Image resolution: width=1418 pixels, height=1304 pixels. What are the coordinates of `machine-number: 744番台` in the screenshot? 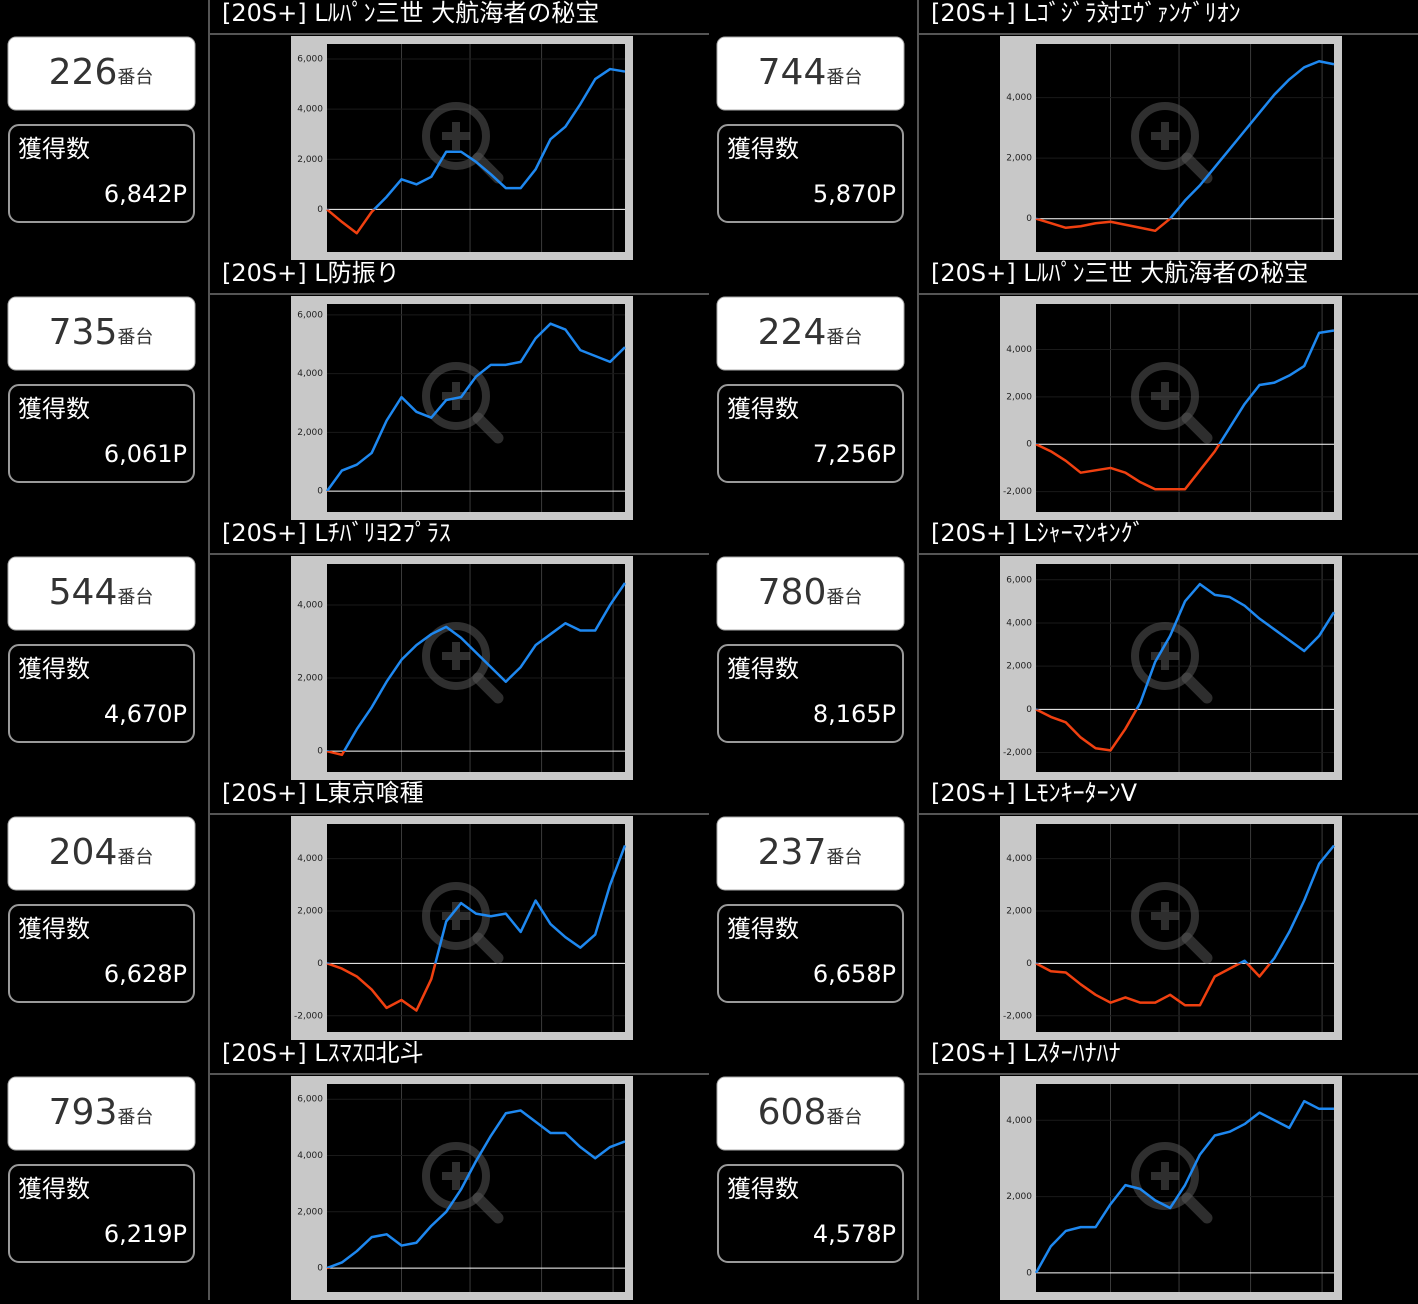 It's located at (810, 72).